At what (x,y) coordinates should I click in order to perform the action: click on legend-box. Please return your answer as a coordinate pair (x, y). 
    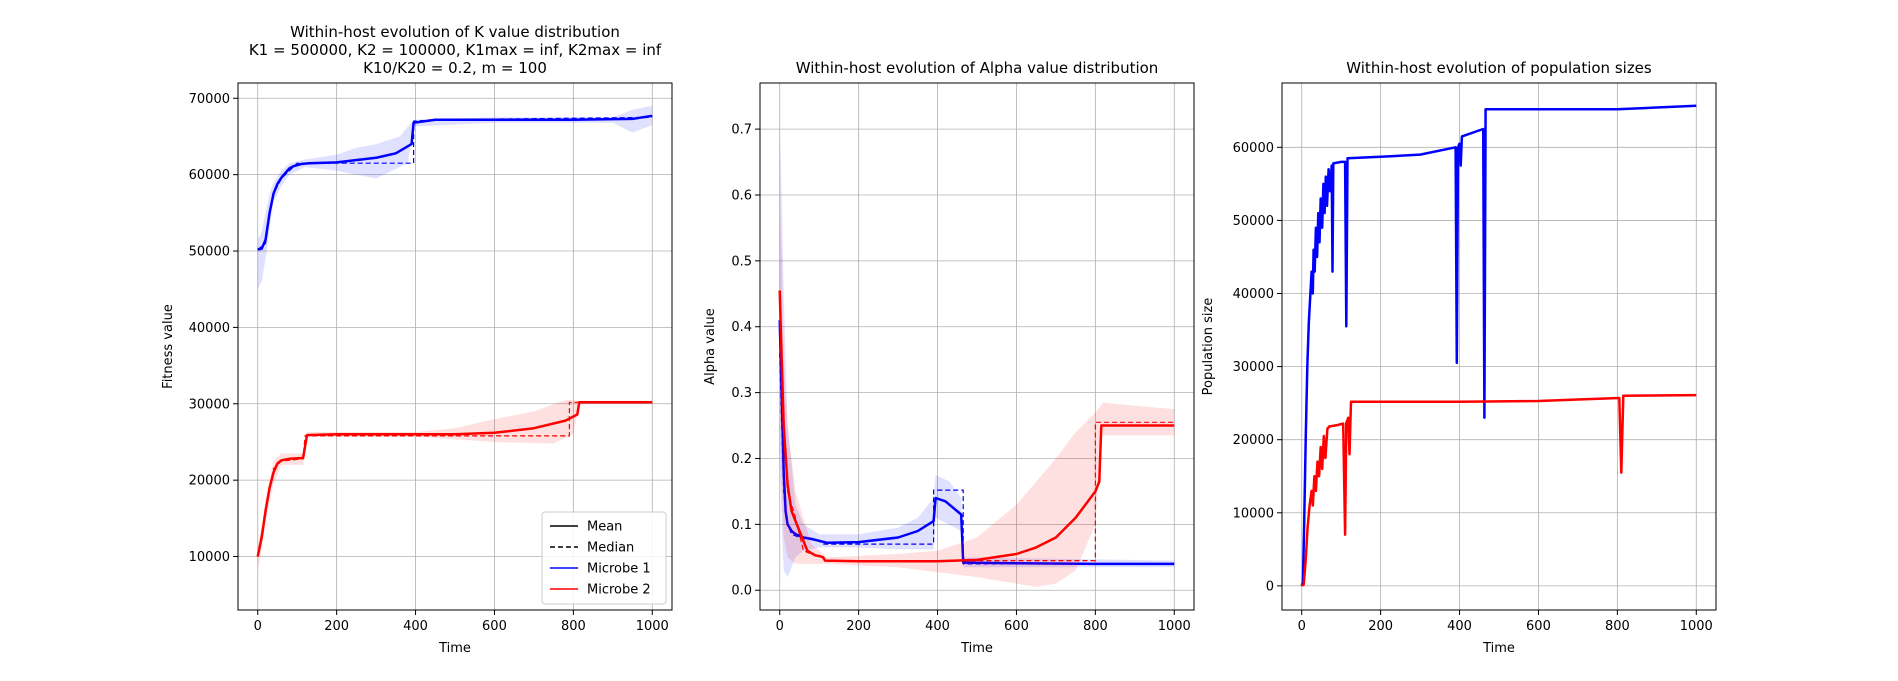
    Looking at the image, I should click on (604, 558).